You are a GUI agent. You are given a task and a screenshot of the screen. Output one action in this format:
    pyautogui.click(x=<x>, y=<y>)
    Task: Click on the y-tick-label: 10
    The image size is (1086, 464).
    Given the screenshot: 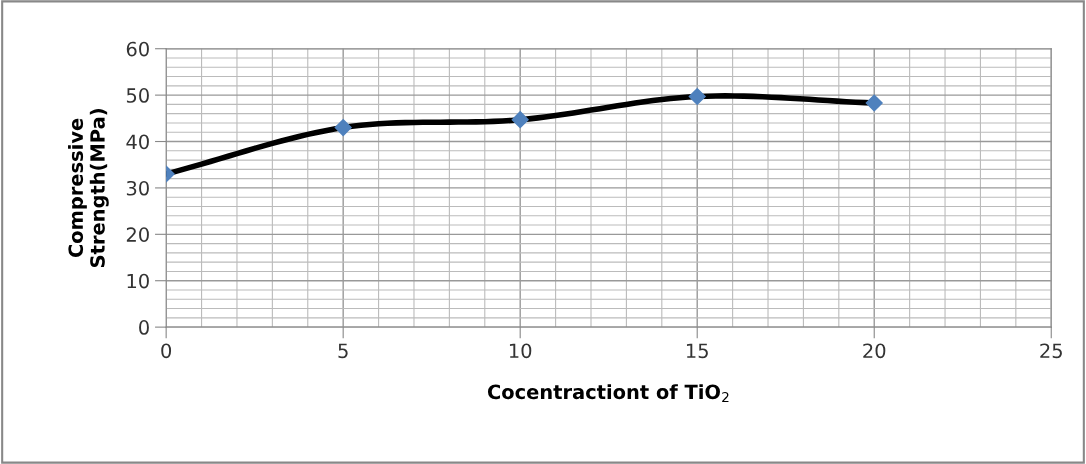 What is the action you would take?
    pyautogui.click(x=138, y=281)
    